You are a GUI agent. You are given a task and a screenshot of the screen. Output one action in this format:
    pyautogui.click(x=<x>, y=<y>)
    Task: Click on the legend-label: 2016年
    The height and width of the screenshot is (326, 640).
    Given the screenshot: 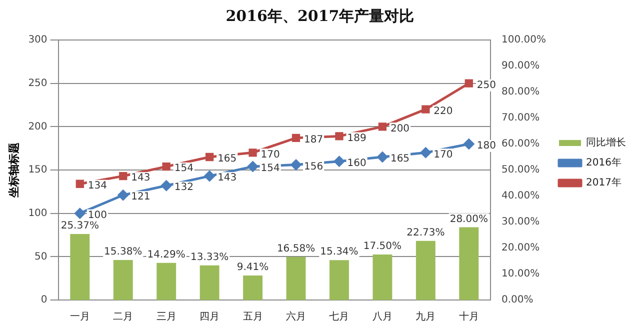 What is the action you would take?
    pyautogui.click(x=604, y=162)
    